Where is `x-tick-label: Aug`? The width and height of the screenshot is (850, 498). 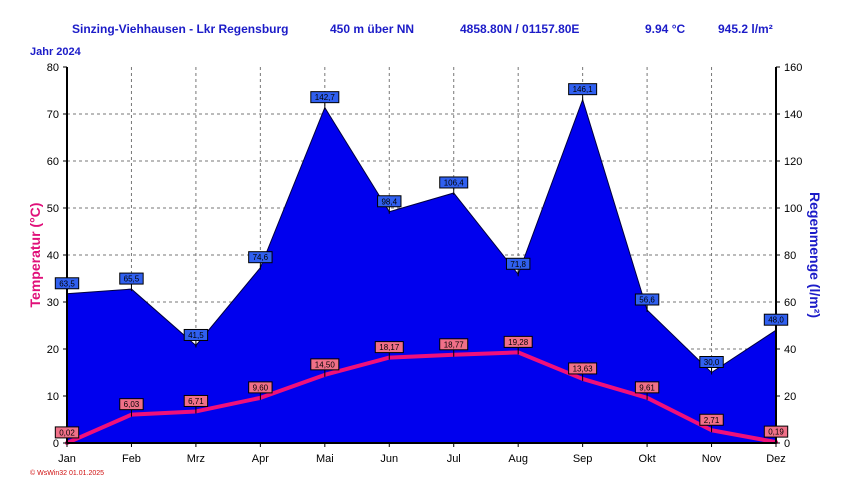 x-tick-label: Aug is located at coordinates (518, 459).